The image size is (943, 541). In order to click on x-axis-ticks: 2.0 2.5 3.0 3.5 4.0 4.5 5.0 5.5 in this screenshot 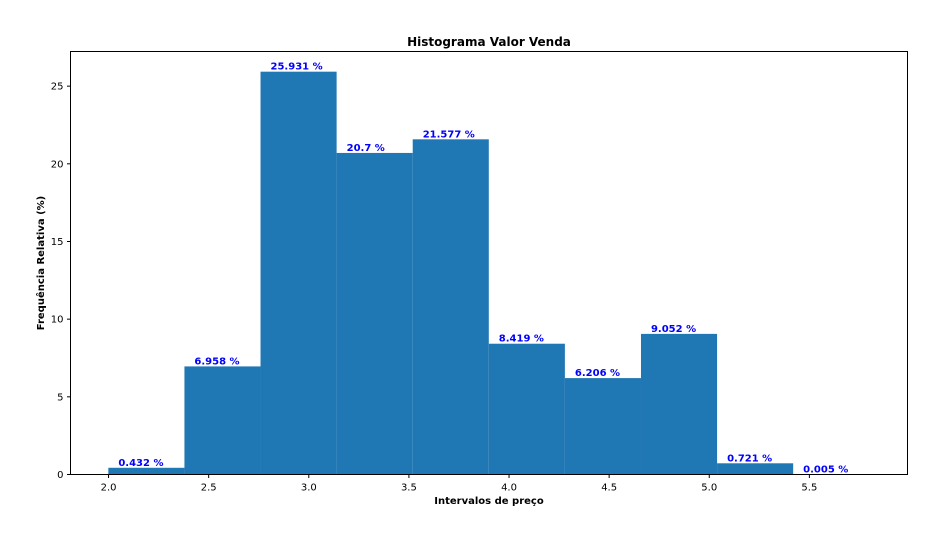, I will do `click(459, 484)`.